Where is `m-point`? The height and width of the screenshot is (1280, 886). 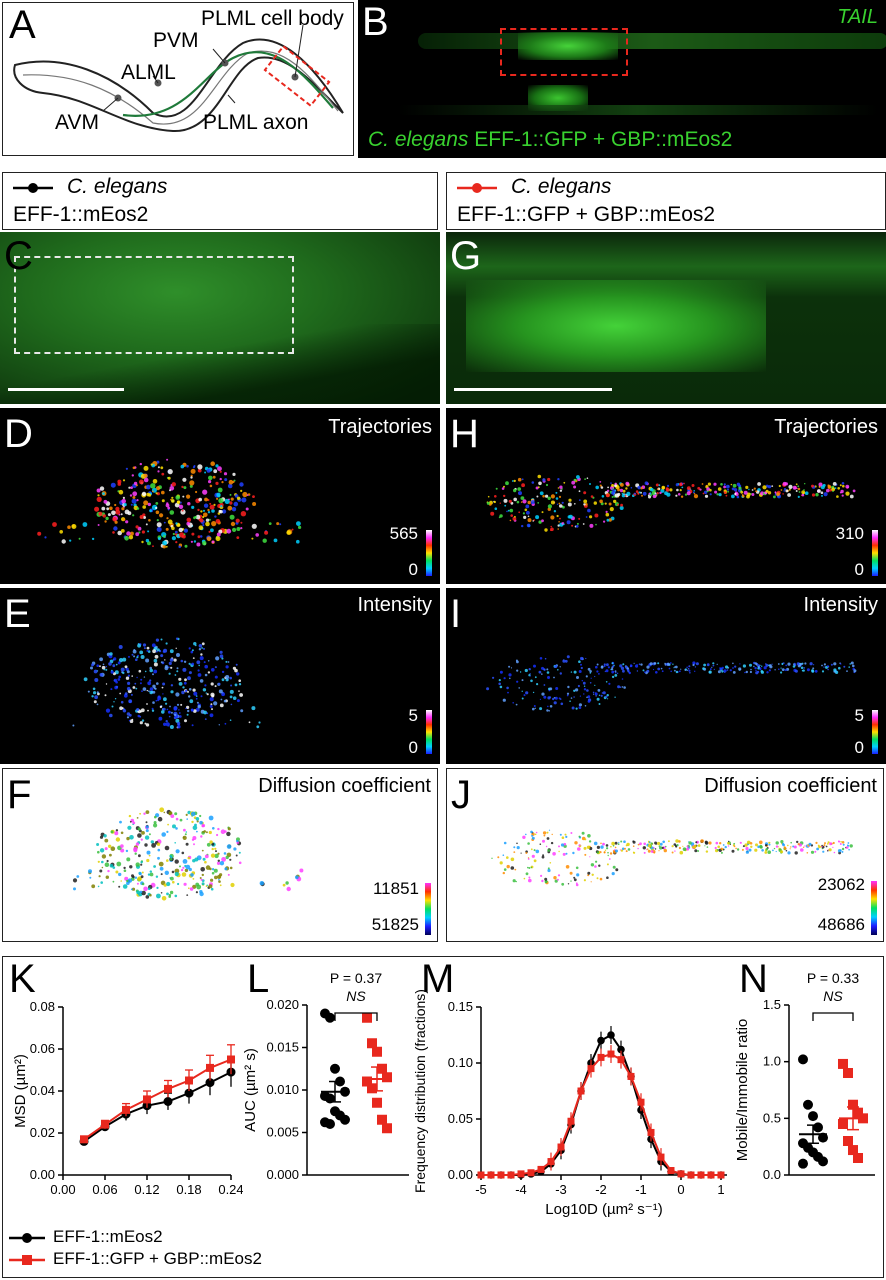
m-point is located at coordinates (701, 1175).